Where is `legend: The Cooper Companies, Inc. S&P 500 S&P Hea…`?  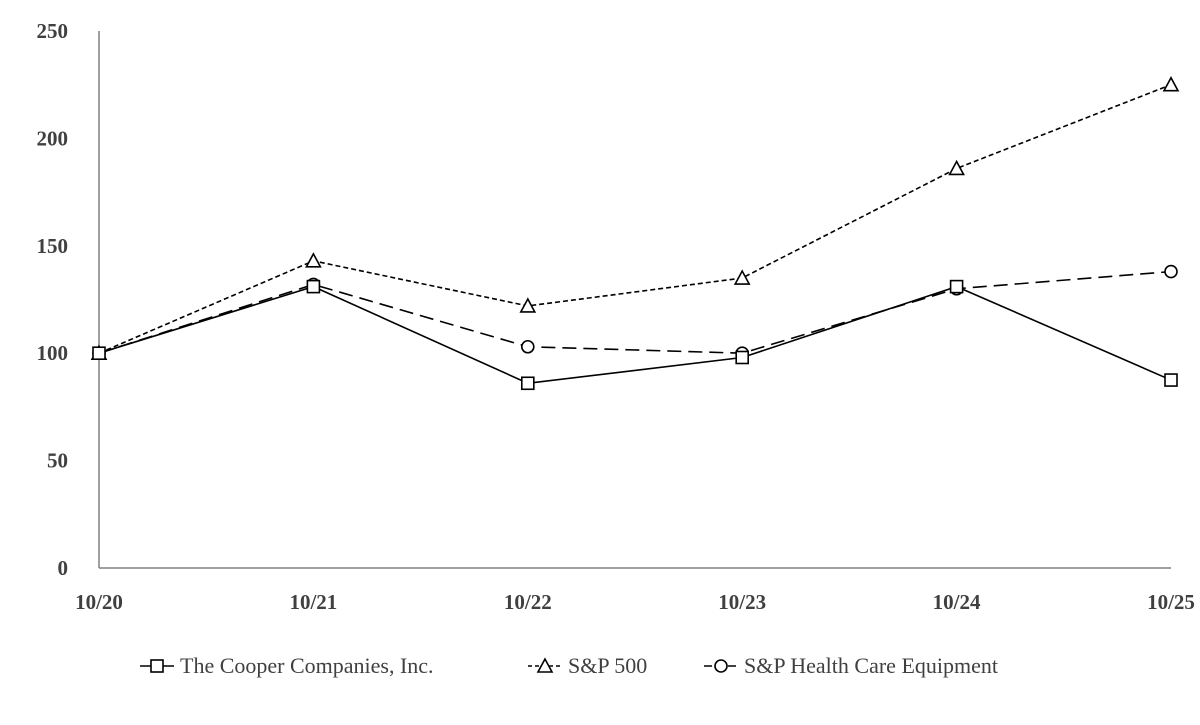 legend: The Cooper Companies, Inc. S&P 500 S&P Hea… is located at coordinates (569, 665).